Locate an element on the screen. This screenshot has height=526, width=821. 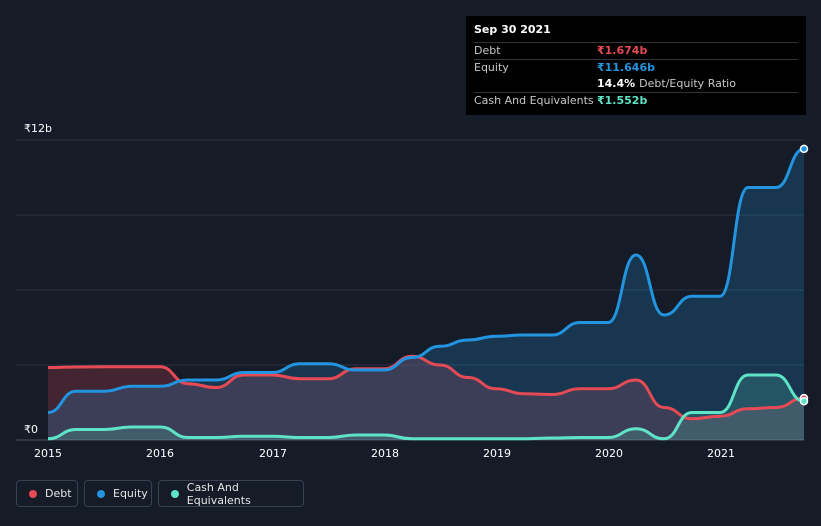
equity-endpoint-marker is located at coordinates (804, 149).